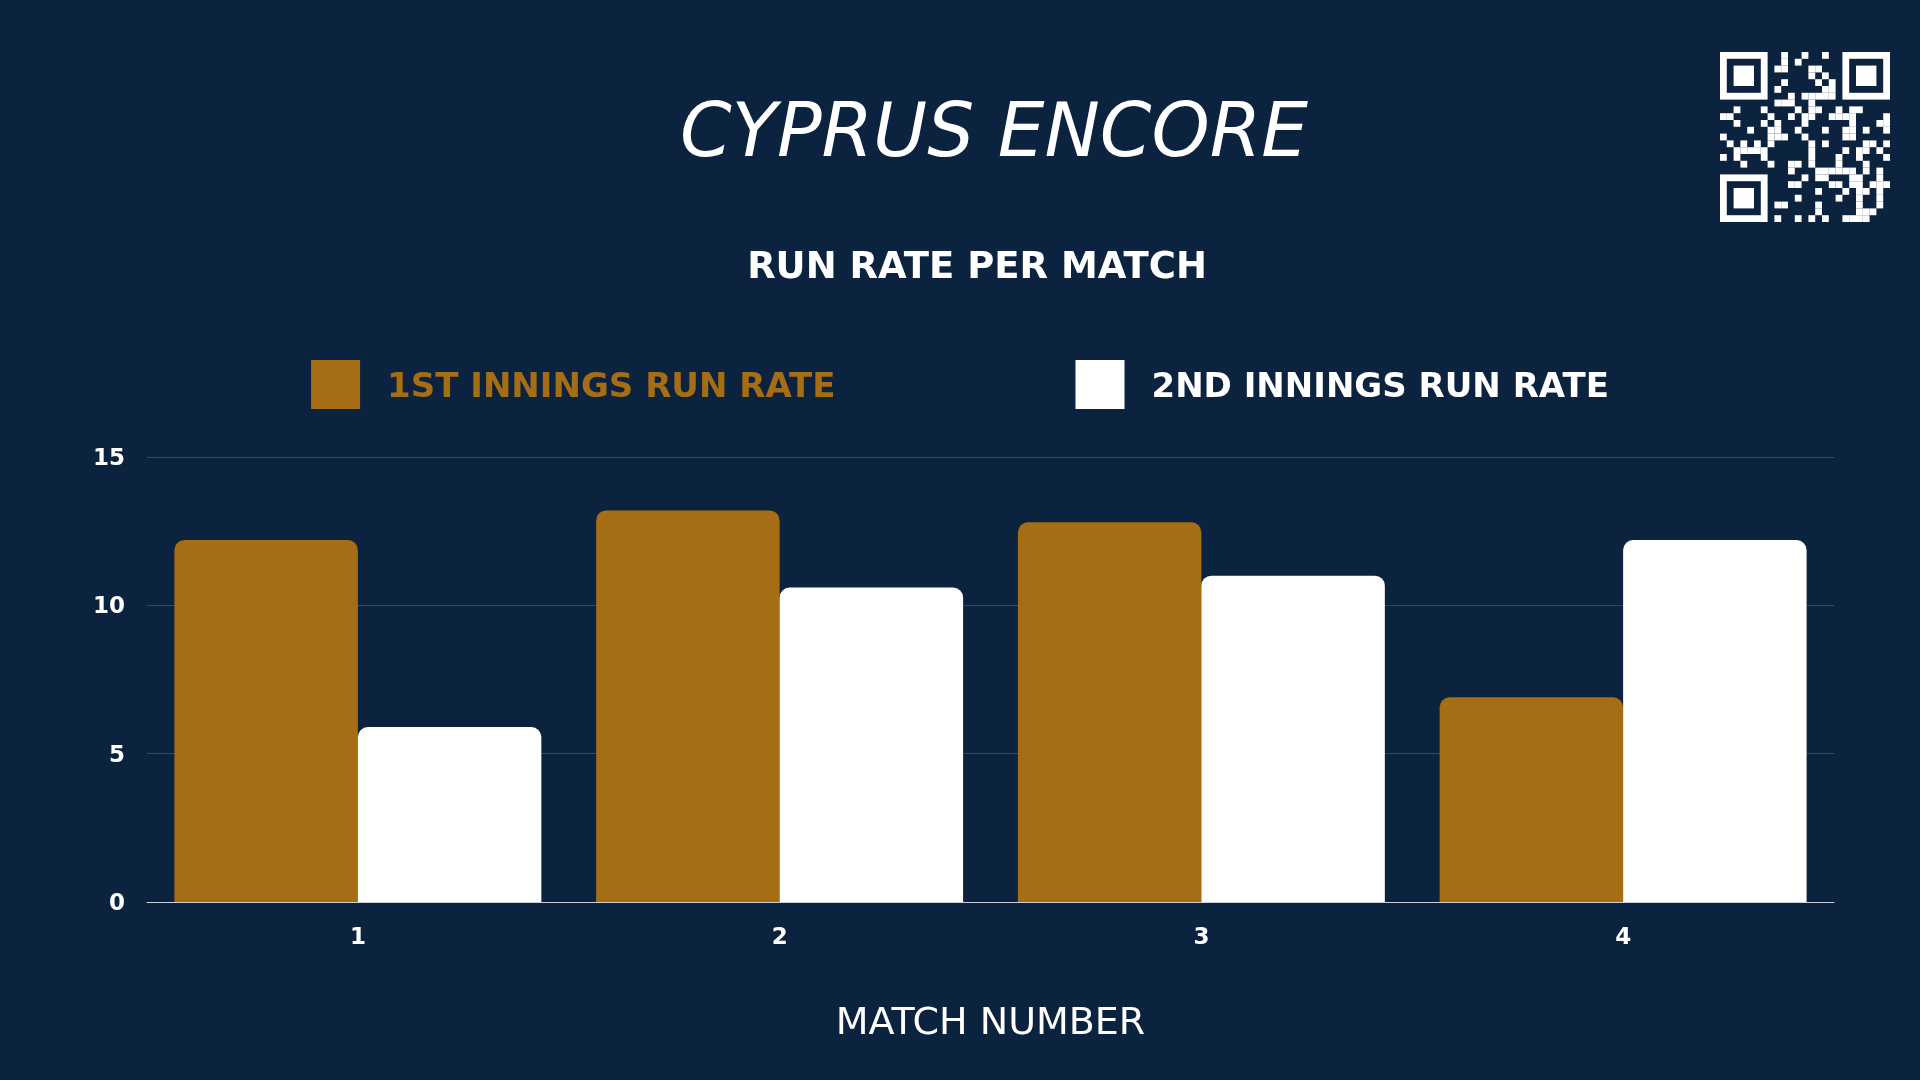  I want to click on y-tick-label: 0, so click(116, 902).